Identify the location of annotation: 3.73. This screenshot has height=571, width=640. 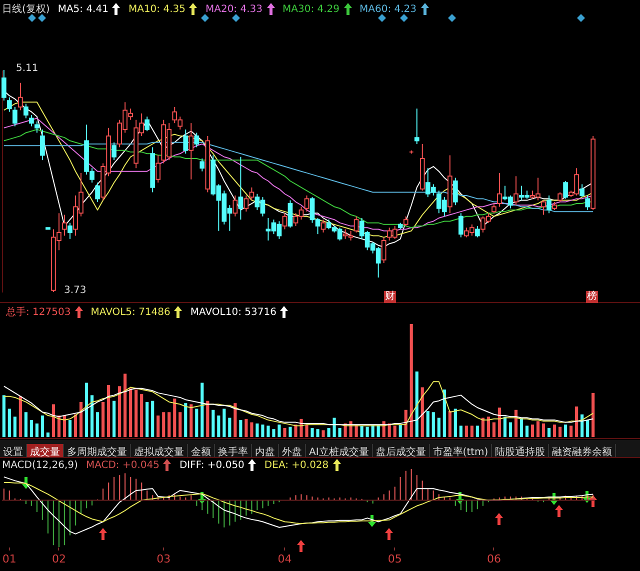
(75, 291).